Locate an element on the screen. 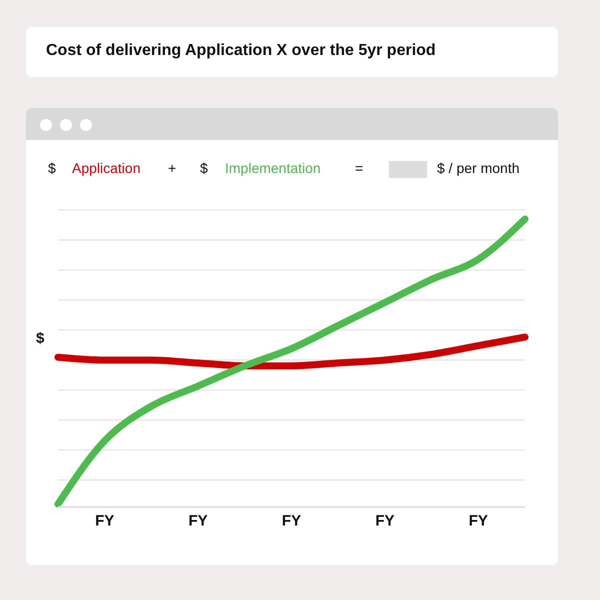 The width and height of the screenshot is (600, 600). text: $ / per month is located at coordinates (478, 168).